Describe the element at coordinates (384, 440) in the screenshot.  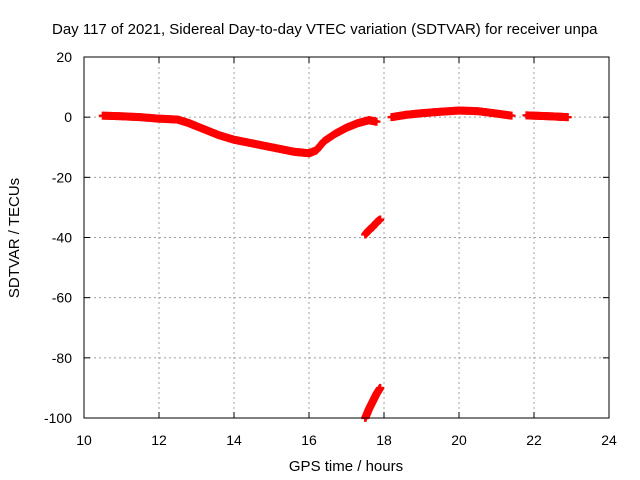
I see `x-tick-label: 18` at that location.